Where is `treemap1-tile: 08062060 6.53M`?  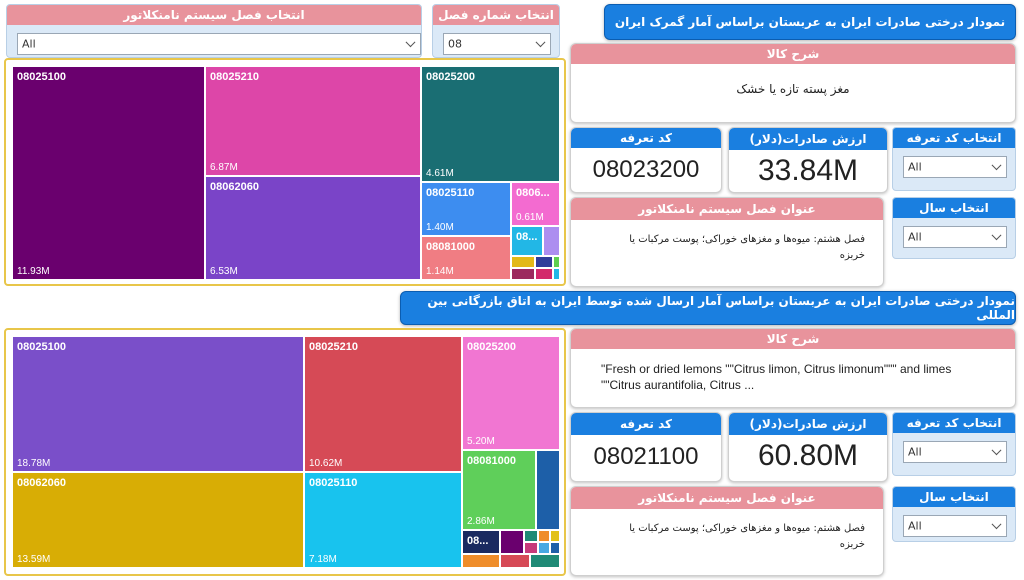 treemap1-tile: 08062060 6.53M is located at coordinates (313, 228).